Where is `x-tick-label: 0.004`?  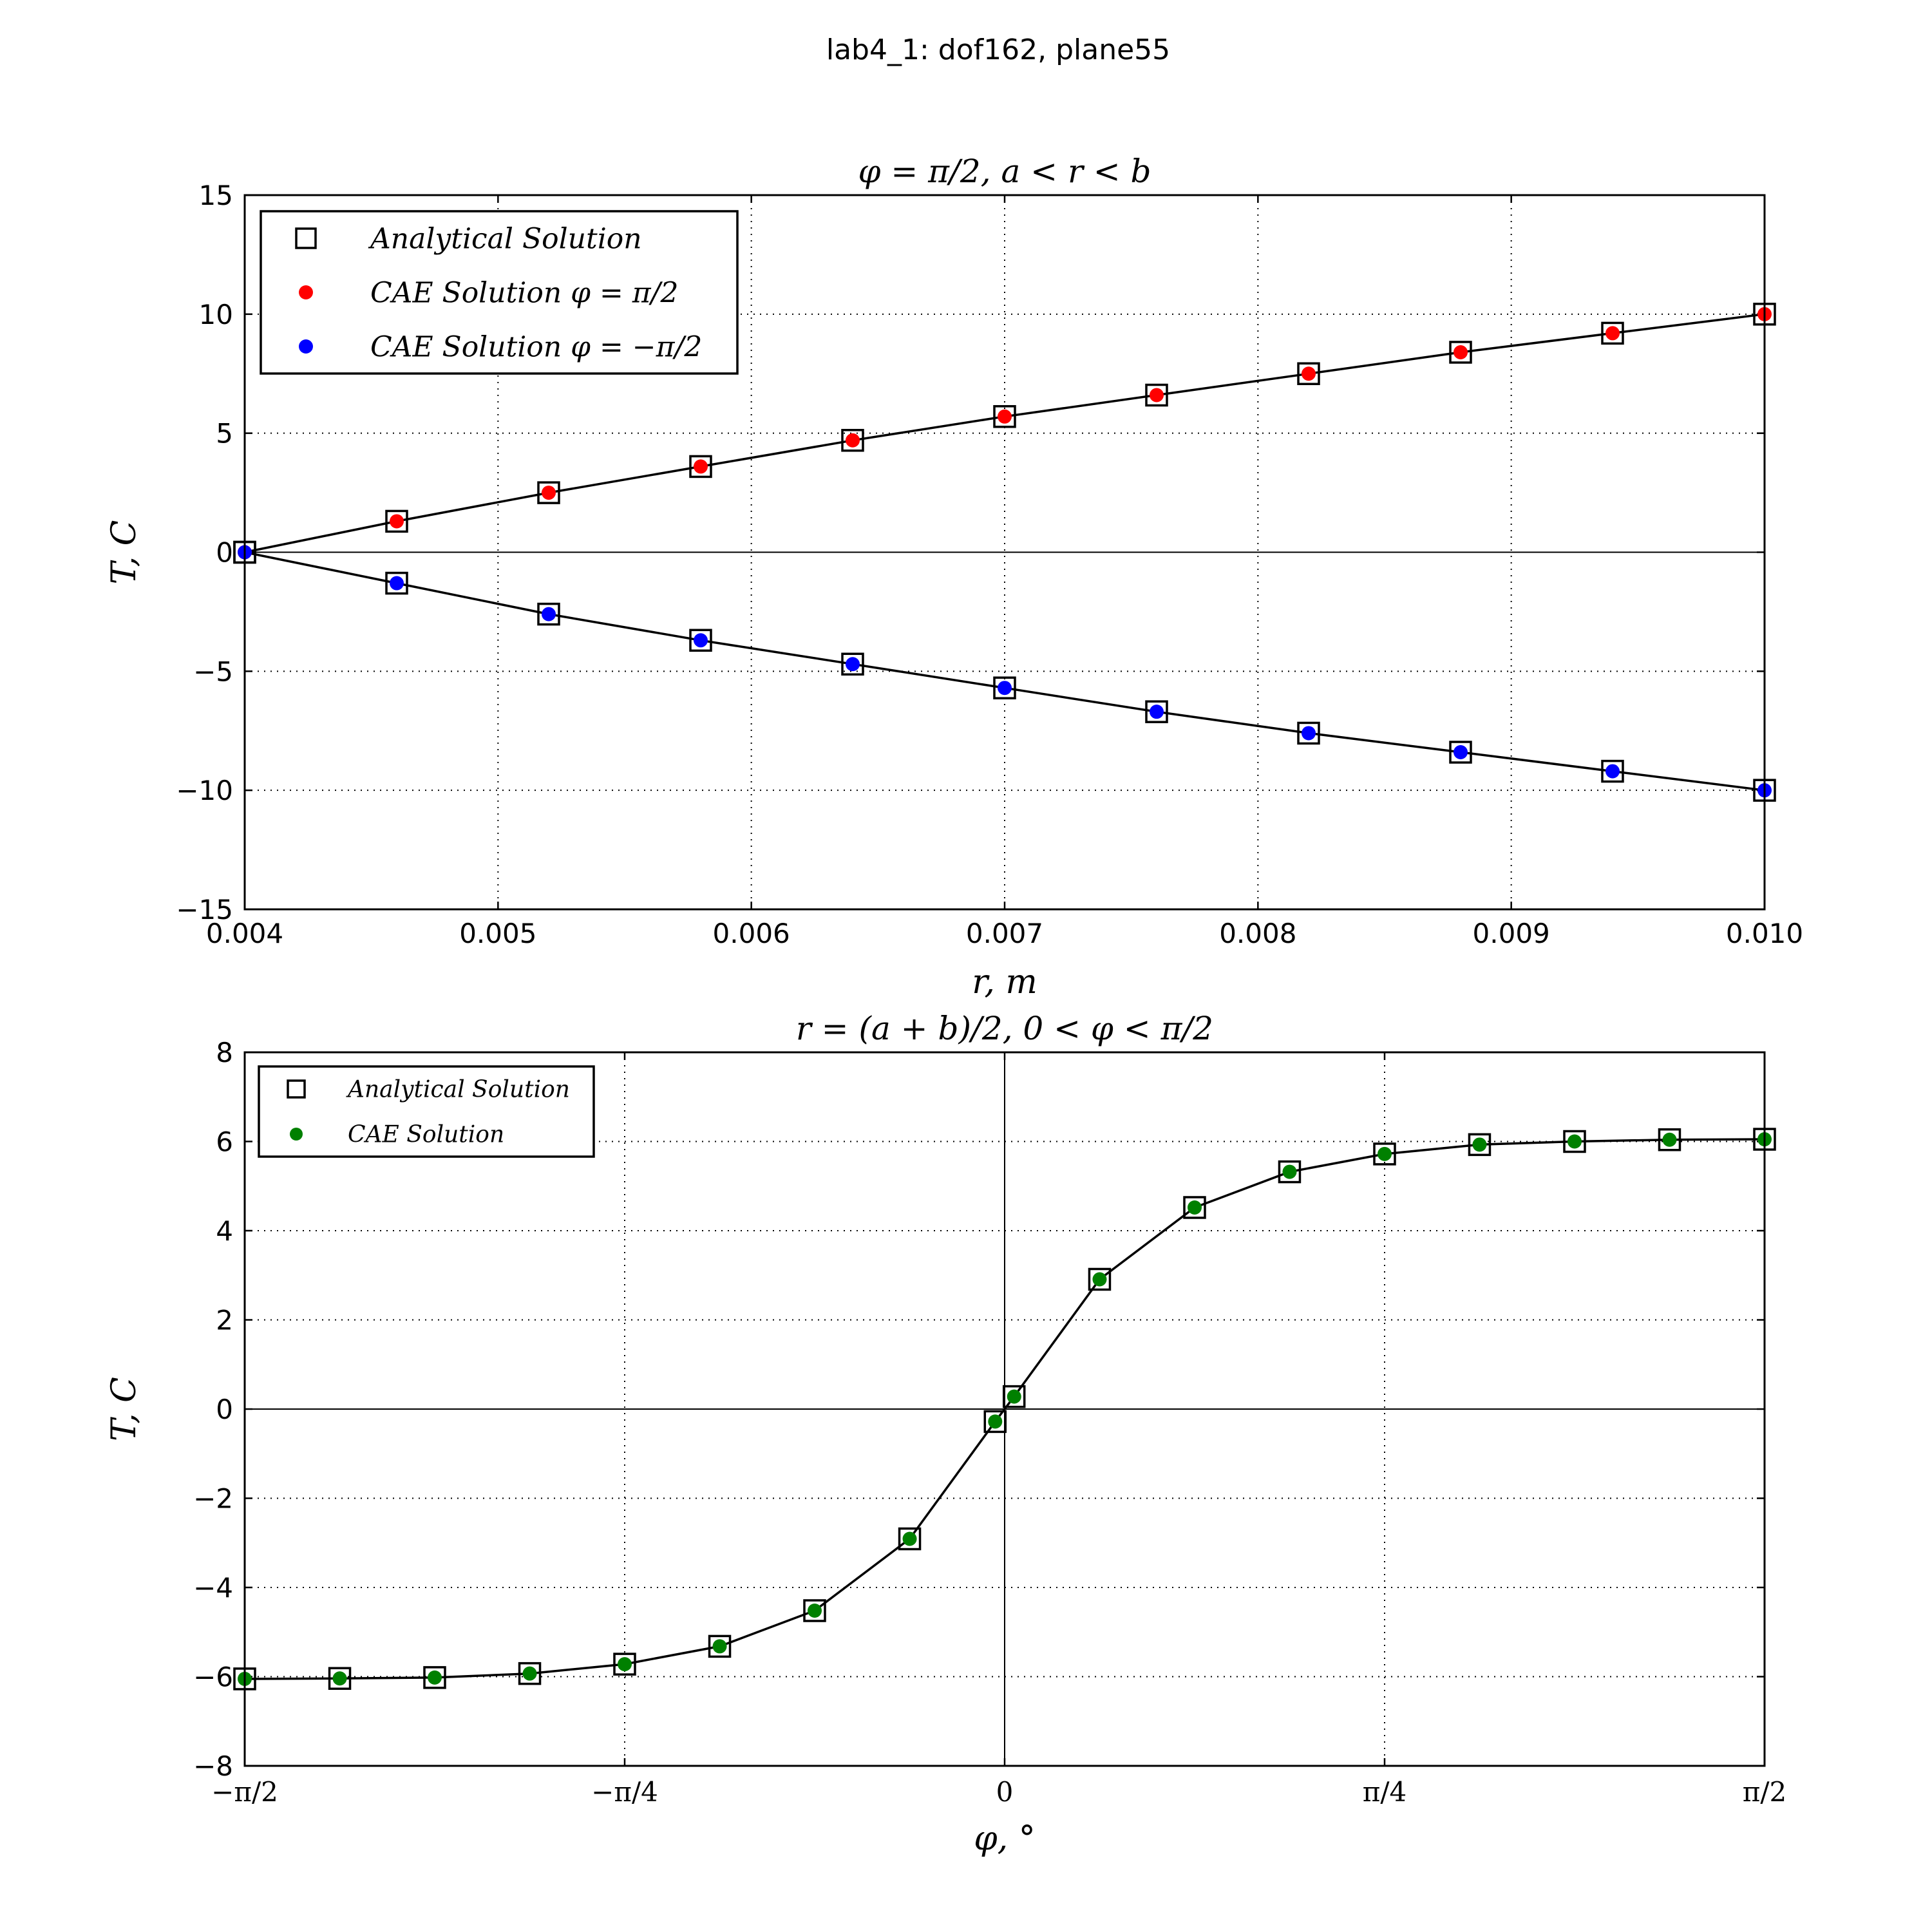 x-tick-label: 0.004 is located at coordinates (245, 934).